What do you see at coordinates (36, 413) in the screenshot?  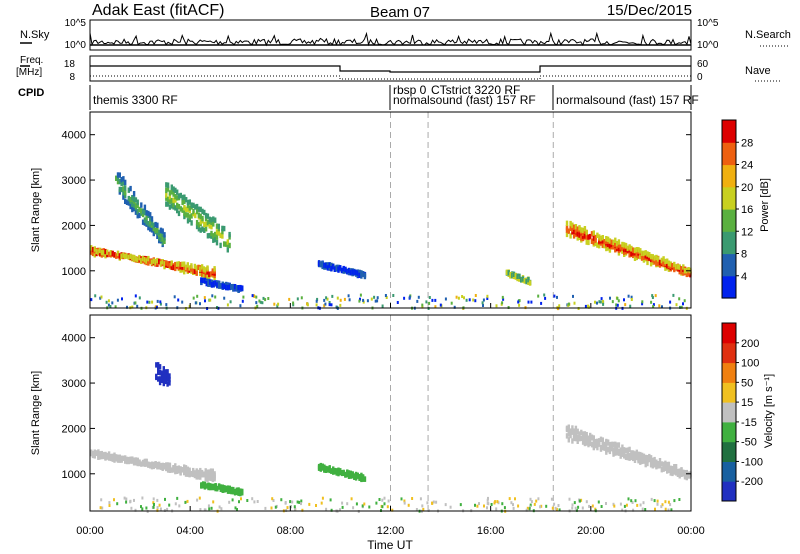 I see `velocity-ylabel: Slant Range [km]` at bounding box center [36, 413].